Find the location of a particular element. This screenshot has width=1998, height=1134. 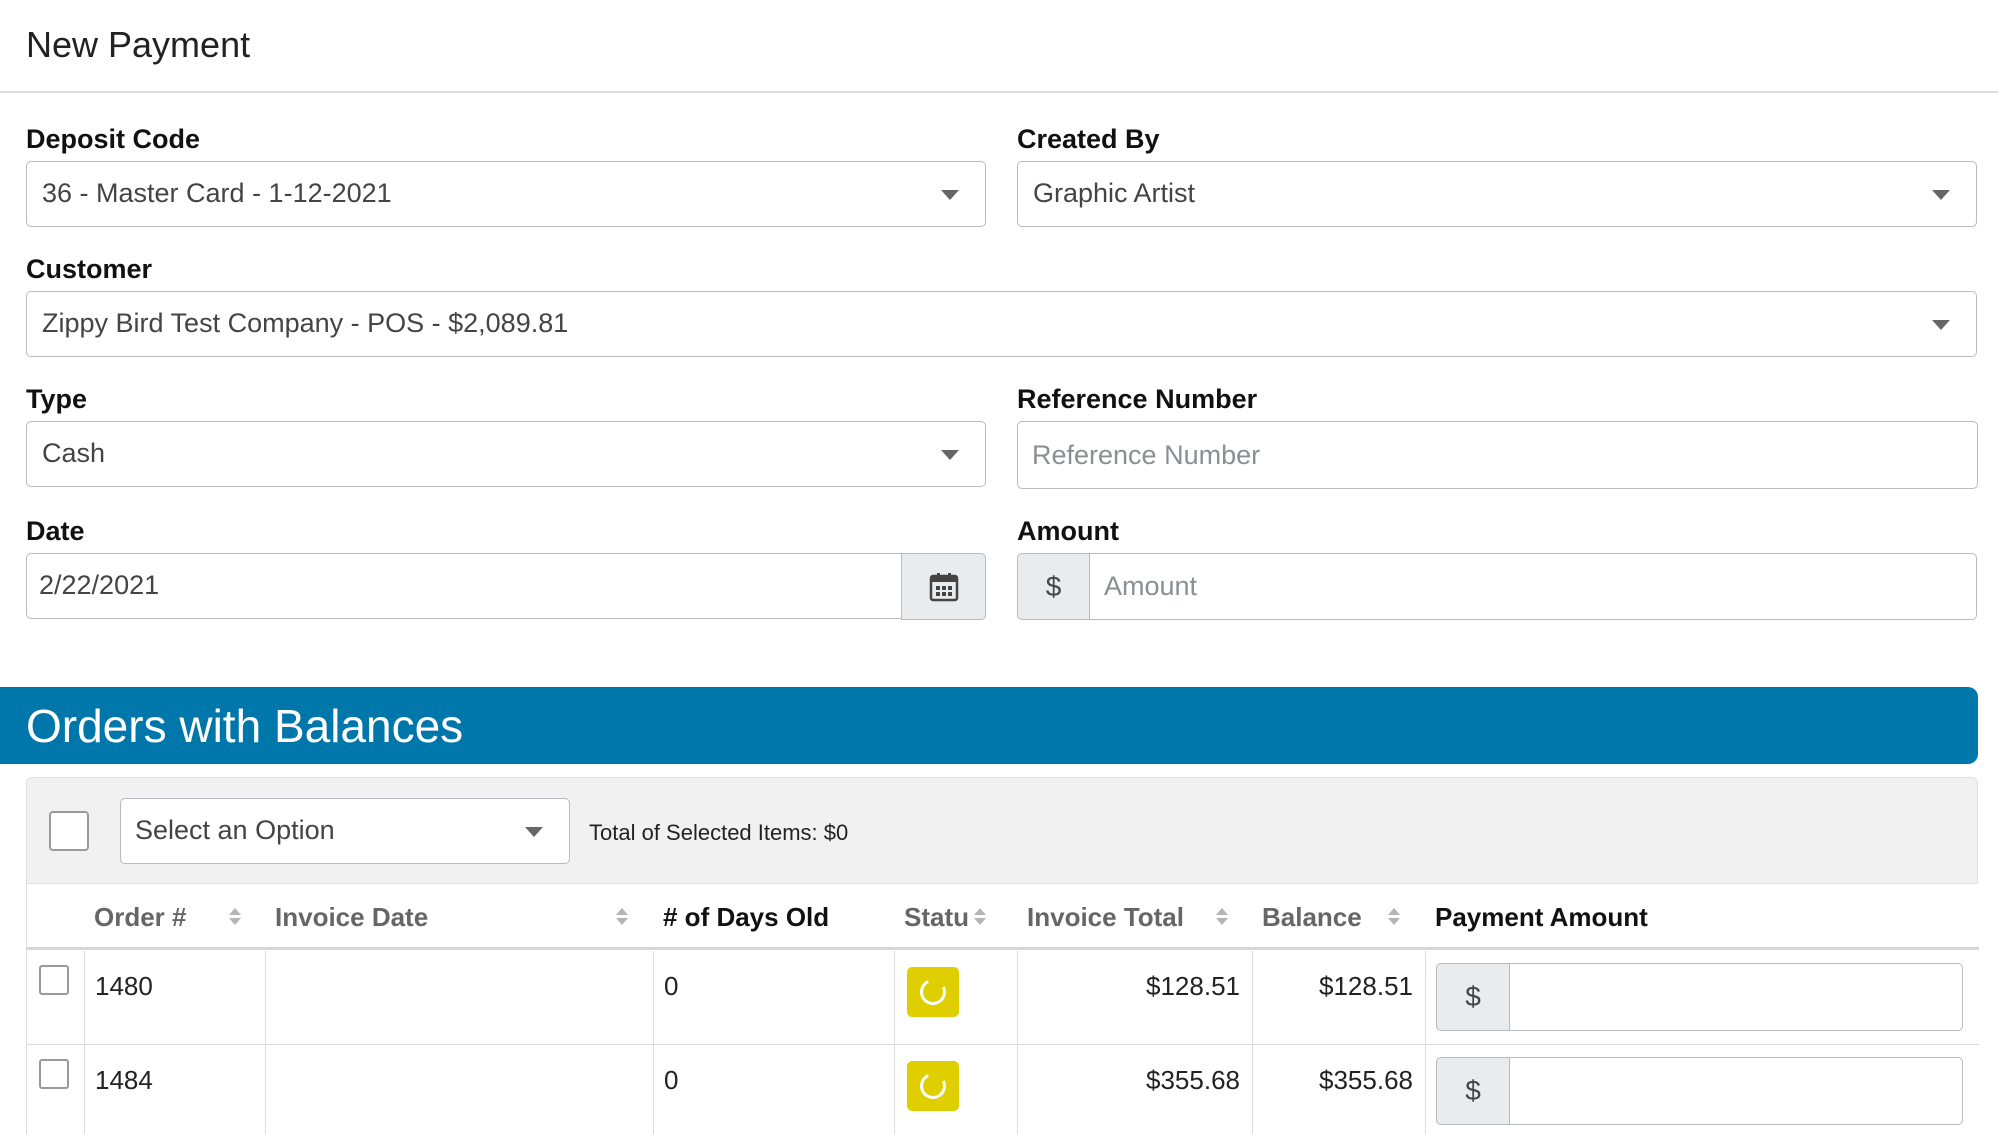

date-input: 2/22/2021 is located at coordinates (464, 586).